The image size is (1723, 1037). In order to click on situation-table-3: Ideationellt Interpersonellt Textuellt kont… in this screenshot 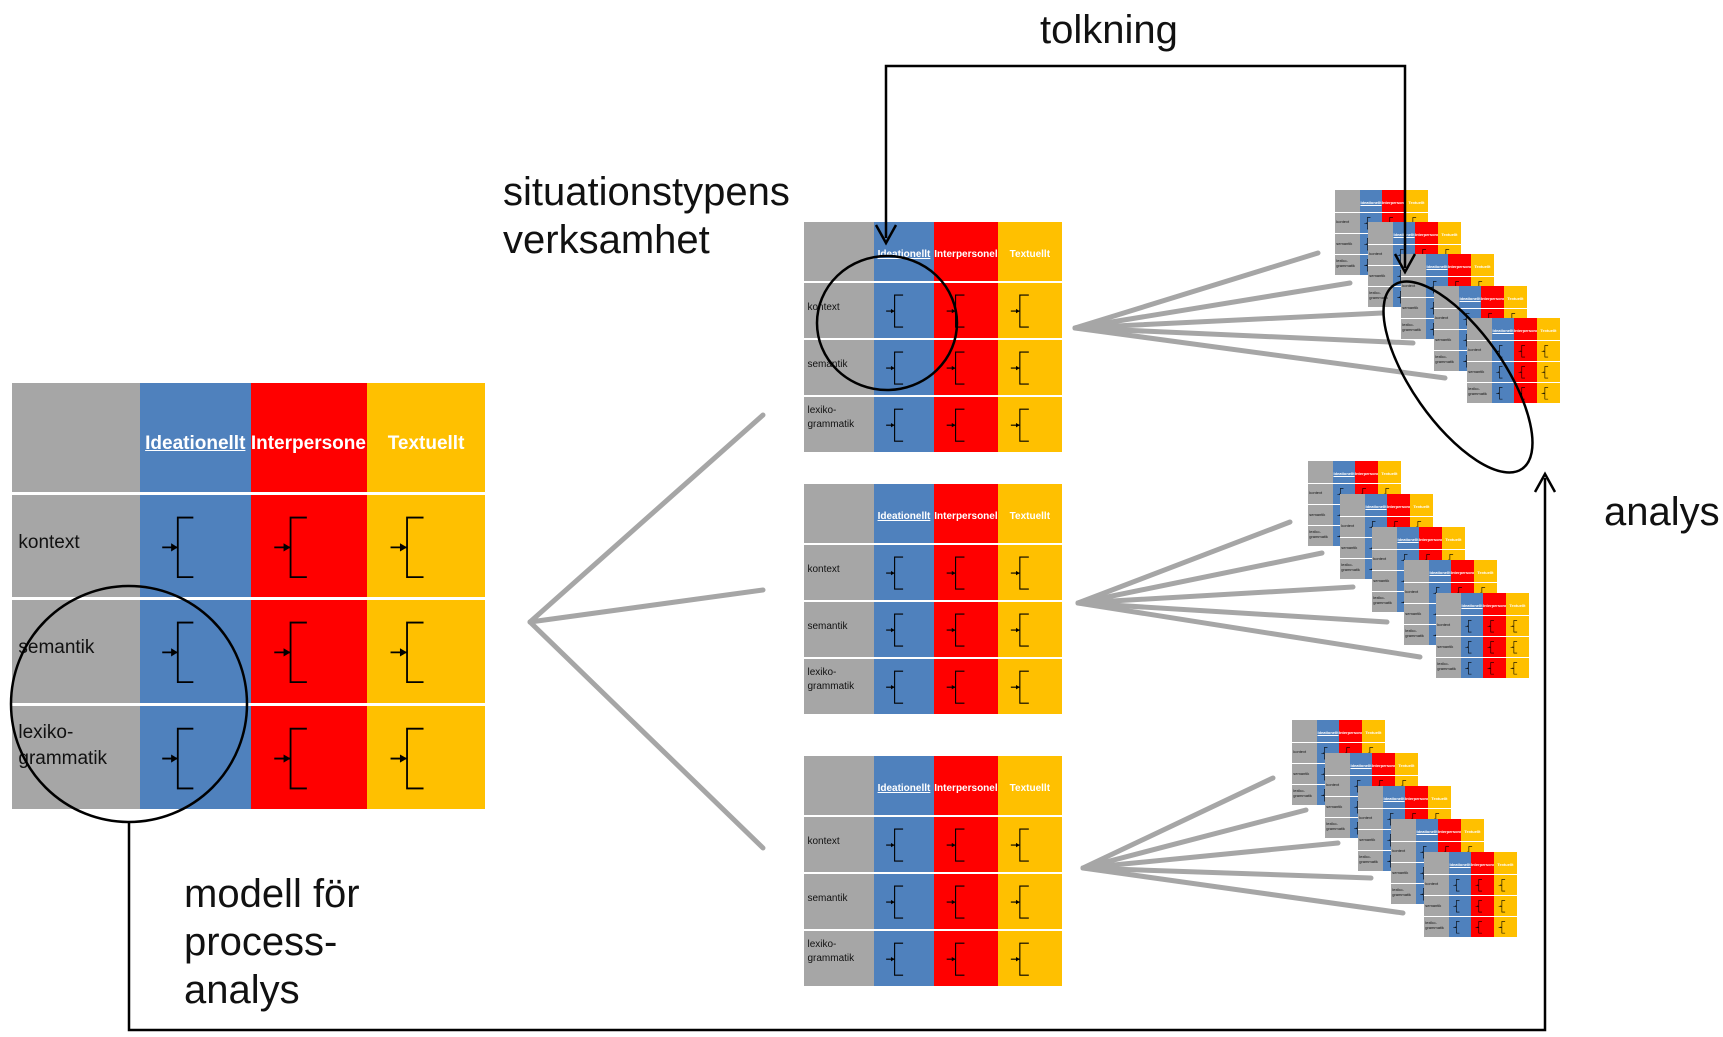, I will do `click(933, 871)`.